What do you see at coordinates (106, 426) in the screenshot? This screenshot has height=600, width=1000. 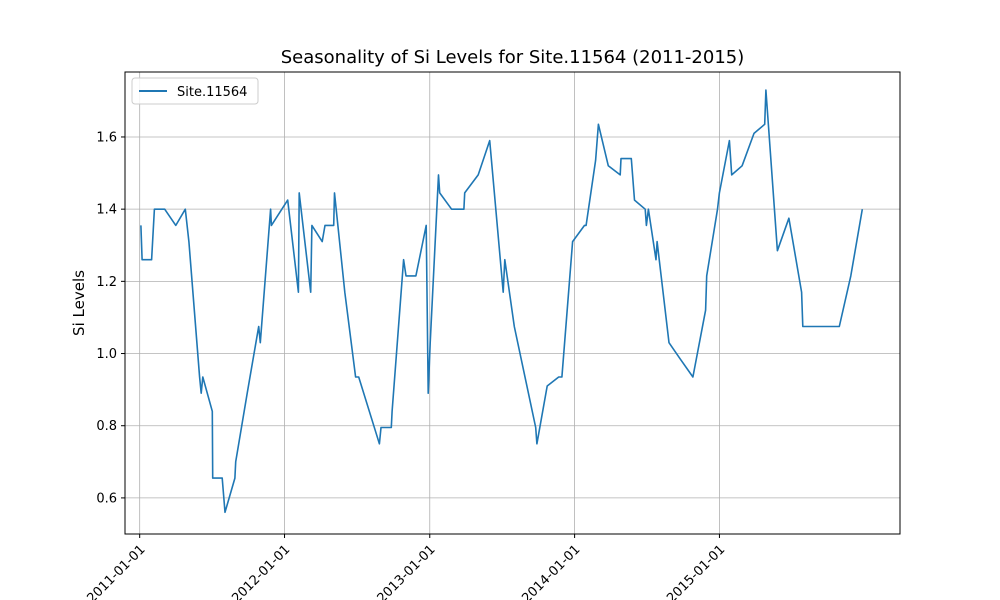 I see `y-tick-label: 0.8` at bounding box center [106, 426].